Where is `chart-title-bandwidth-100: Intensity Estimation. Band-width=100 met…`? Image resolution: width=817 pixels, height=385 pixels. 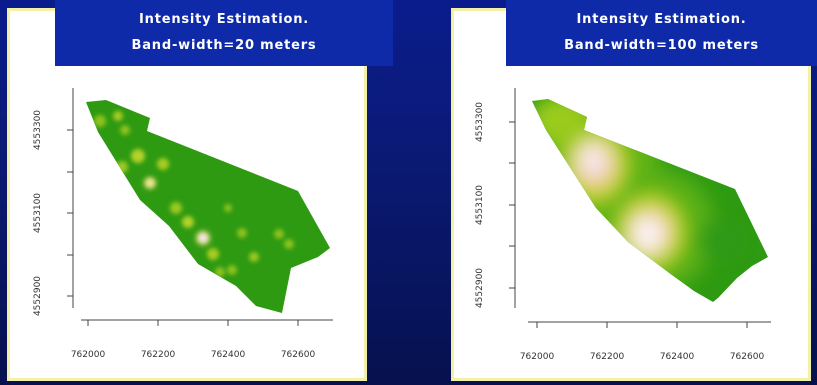
chart-title-bandwidth-100: Intensity Estimation. Band-width=100 met… is located at coordinates (661, 33).